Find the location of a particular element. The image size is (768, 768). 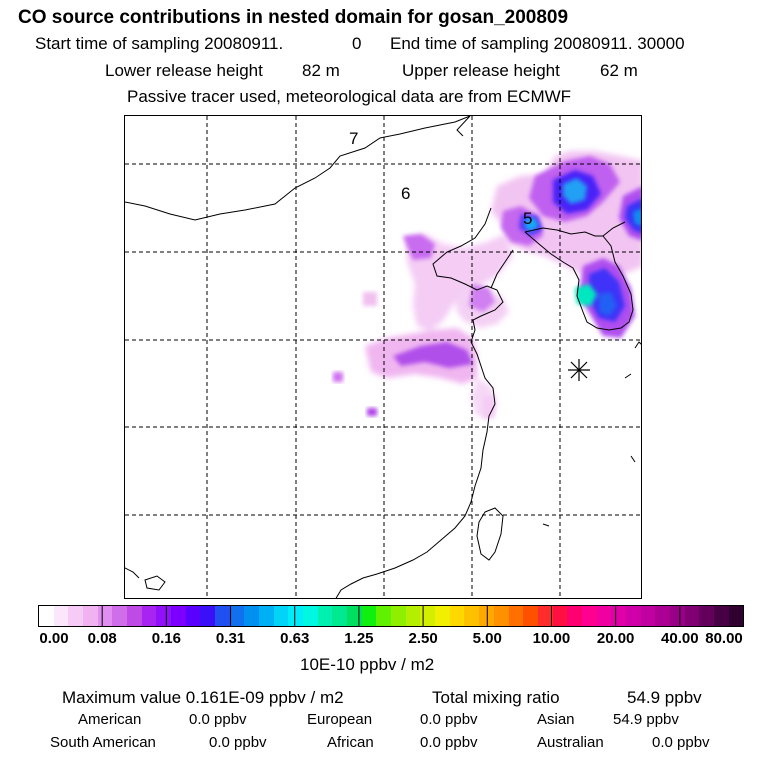

taiwan is located at coordinates (490, 534).